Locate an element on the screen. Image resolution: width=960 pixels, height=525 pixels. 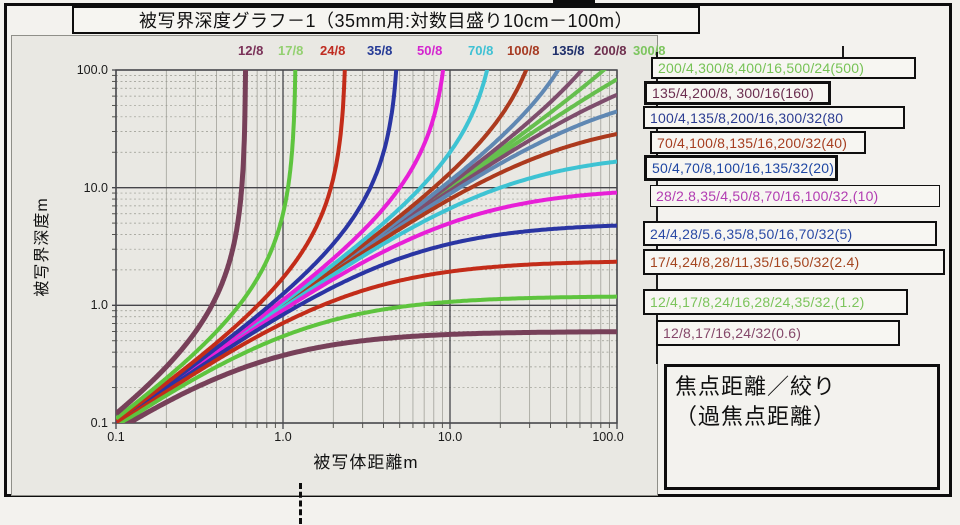
legend-box-160: 135/4,200/8, 300/16(160) is located at coordinates (737, 93).